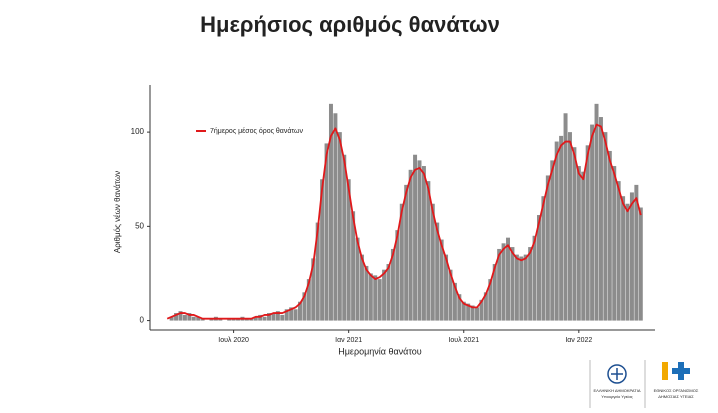  I want to click on logo-text: ΕΛΛΗΝΙΚΗ ΔΗΜΟΚΡΑΤΙΑ, so click(617, 390).